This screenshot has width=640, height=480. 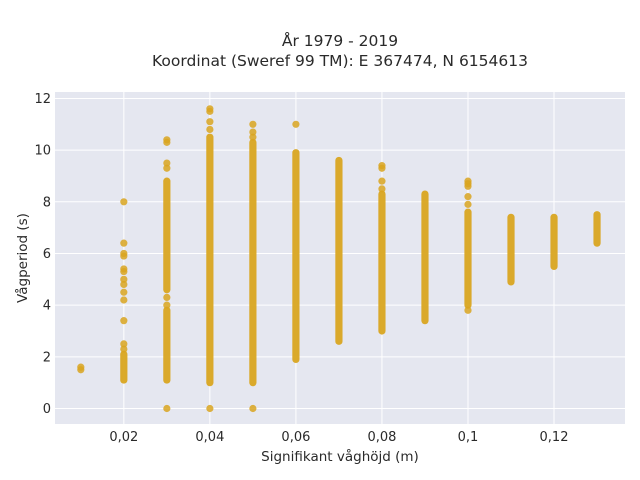 I want to click on x-tick-labels: 0,02 0,04 0,06 0,08 0,1 0,12, so click(x=338, y=437).